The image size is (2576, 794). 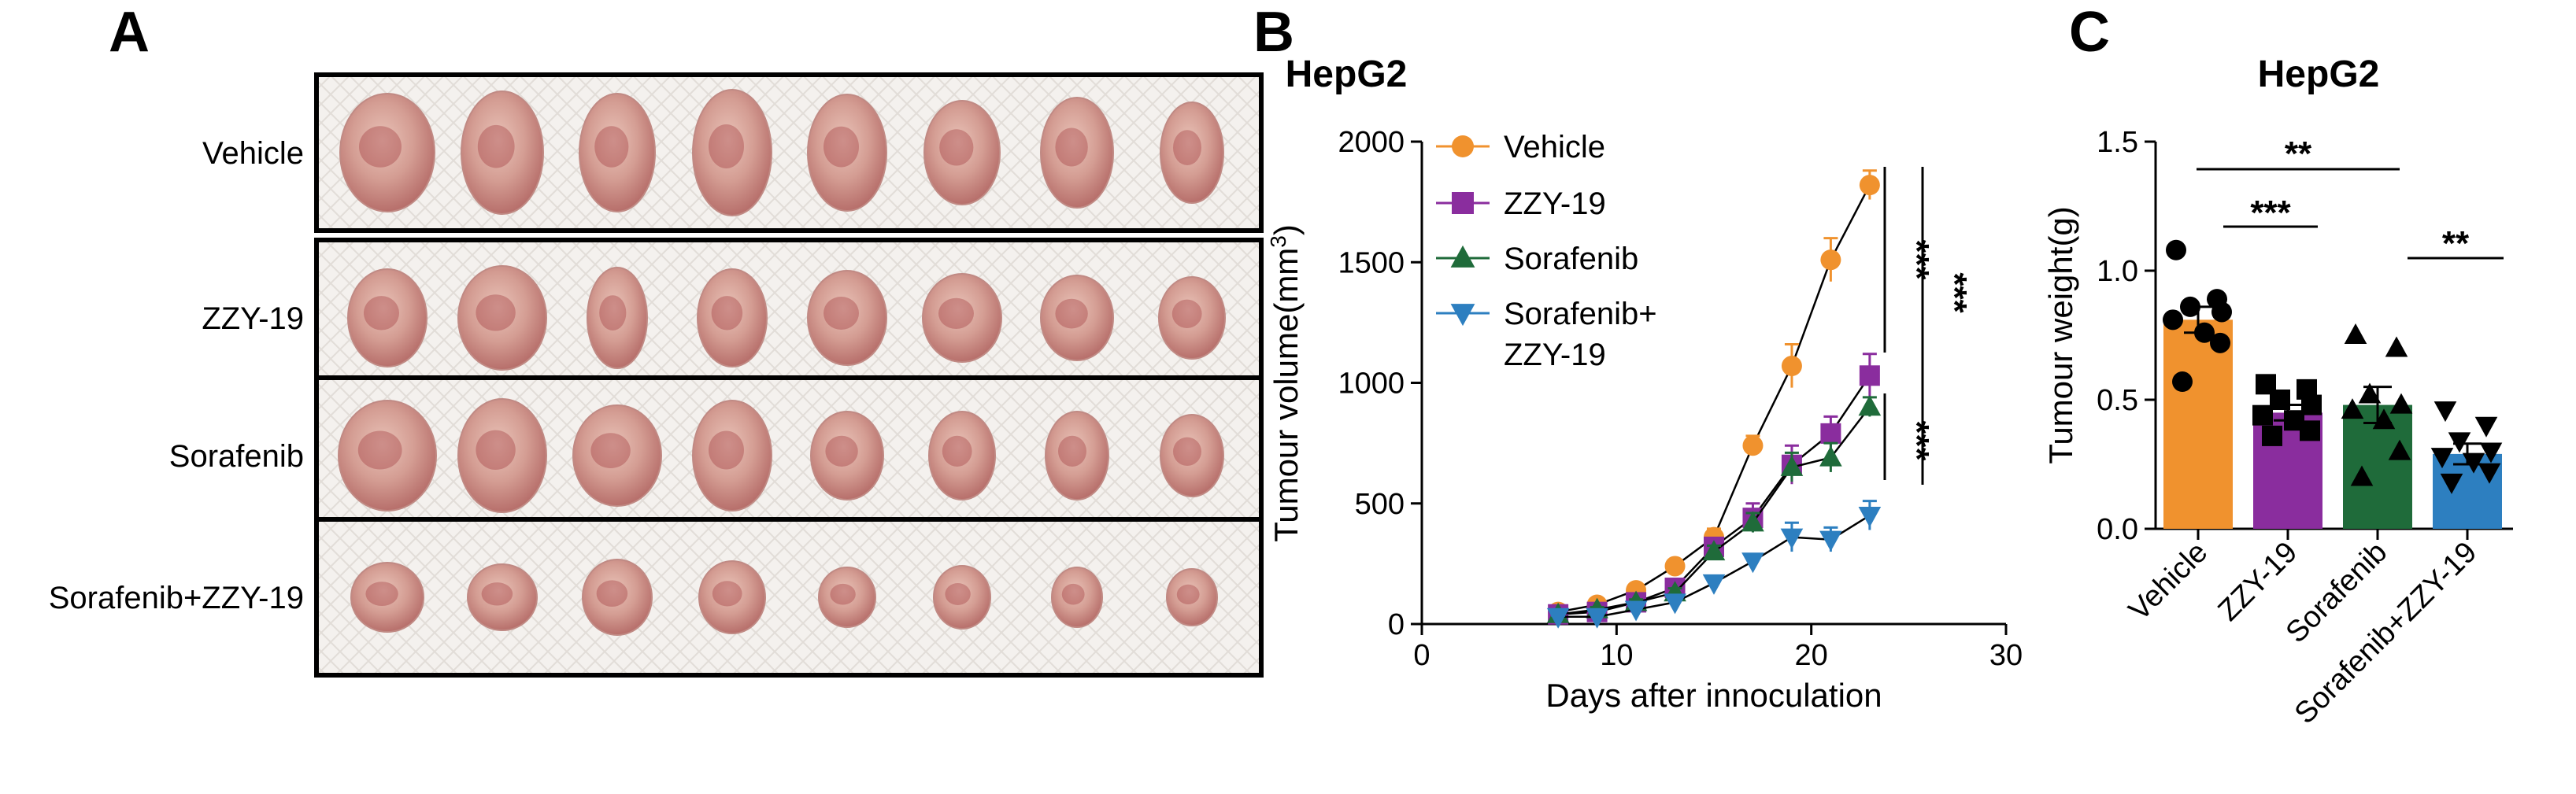 I want to click on legend-label-3-line2: ZZY-19, so click(x=1555, y=355).